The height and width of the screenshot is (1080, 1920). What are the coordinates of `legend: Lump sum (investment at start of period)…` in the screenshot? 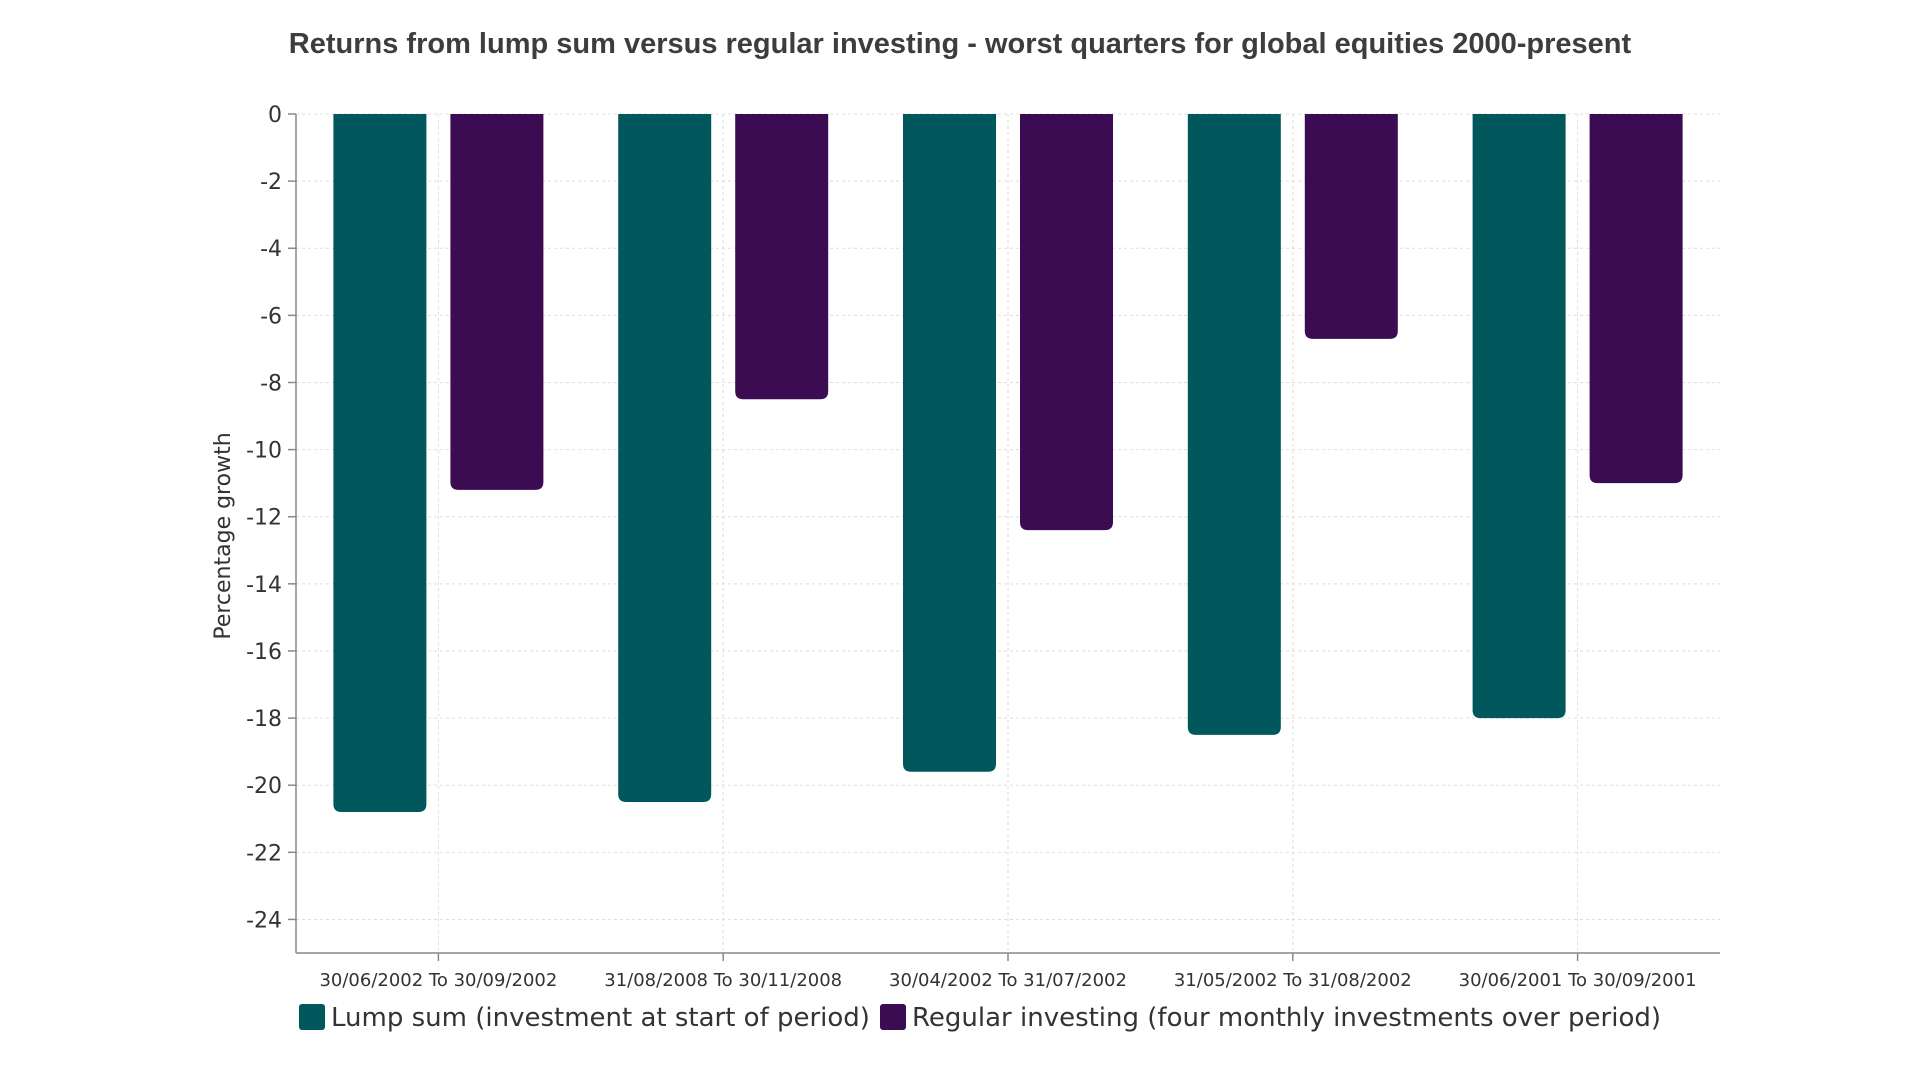 It's located at (980, 1018).